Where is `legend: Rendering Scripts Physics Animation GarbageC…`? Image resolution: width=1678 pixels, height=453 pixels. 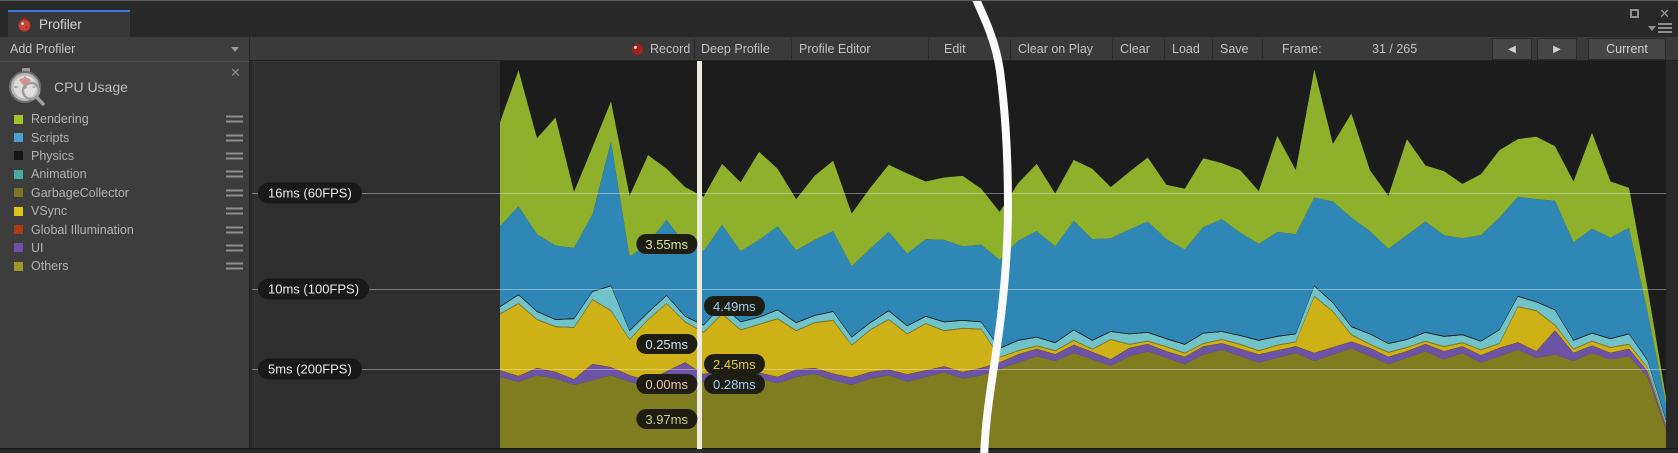
legend: Rendering Scripts Physics Animation GarbageC… is located at coordinates (124, 193).